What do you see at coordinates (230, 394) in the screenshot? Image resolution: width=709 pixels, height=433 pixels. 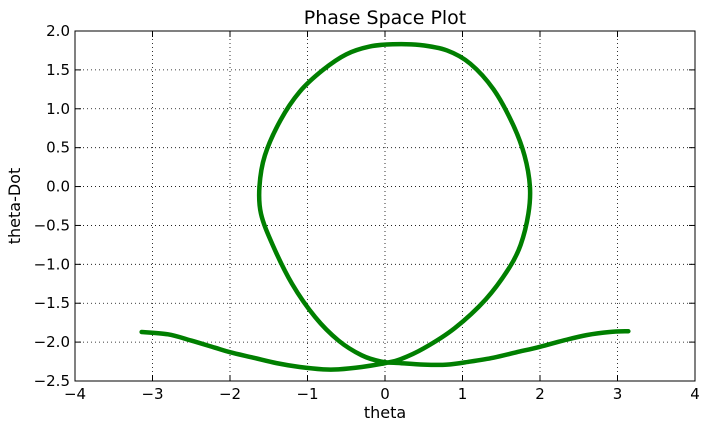 I see `x-tick-label: −2` at bounding box center [230, 394].